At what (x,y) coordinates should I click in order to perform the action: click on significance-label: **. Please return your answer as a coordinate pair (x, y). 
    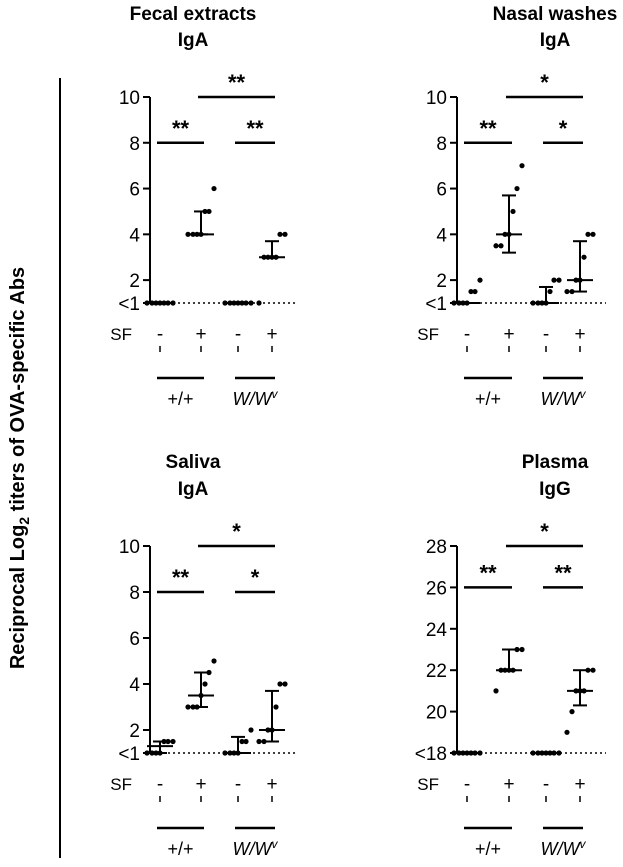
    Looking at the image, I should click on (255, 128).